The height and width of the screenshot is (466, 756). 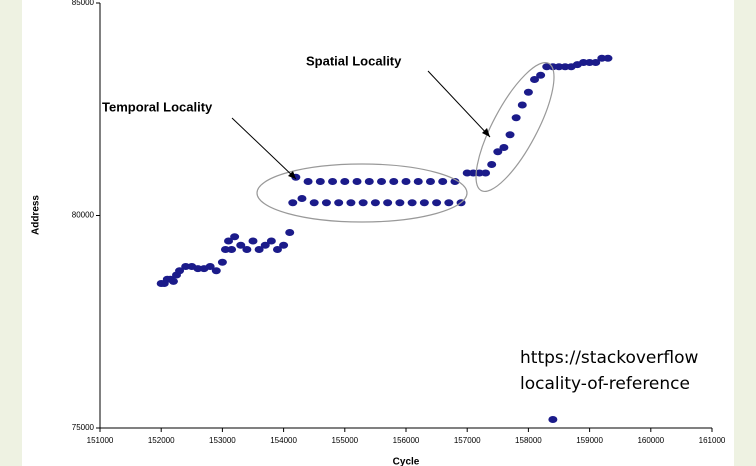 What do you see at coordinates (515, 127) in the screenshot?
I see `spatial-ellipse` at bounding box center [515, 127].